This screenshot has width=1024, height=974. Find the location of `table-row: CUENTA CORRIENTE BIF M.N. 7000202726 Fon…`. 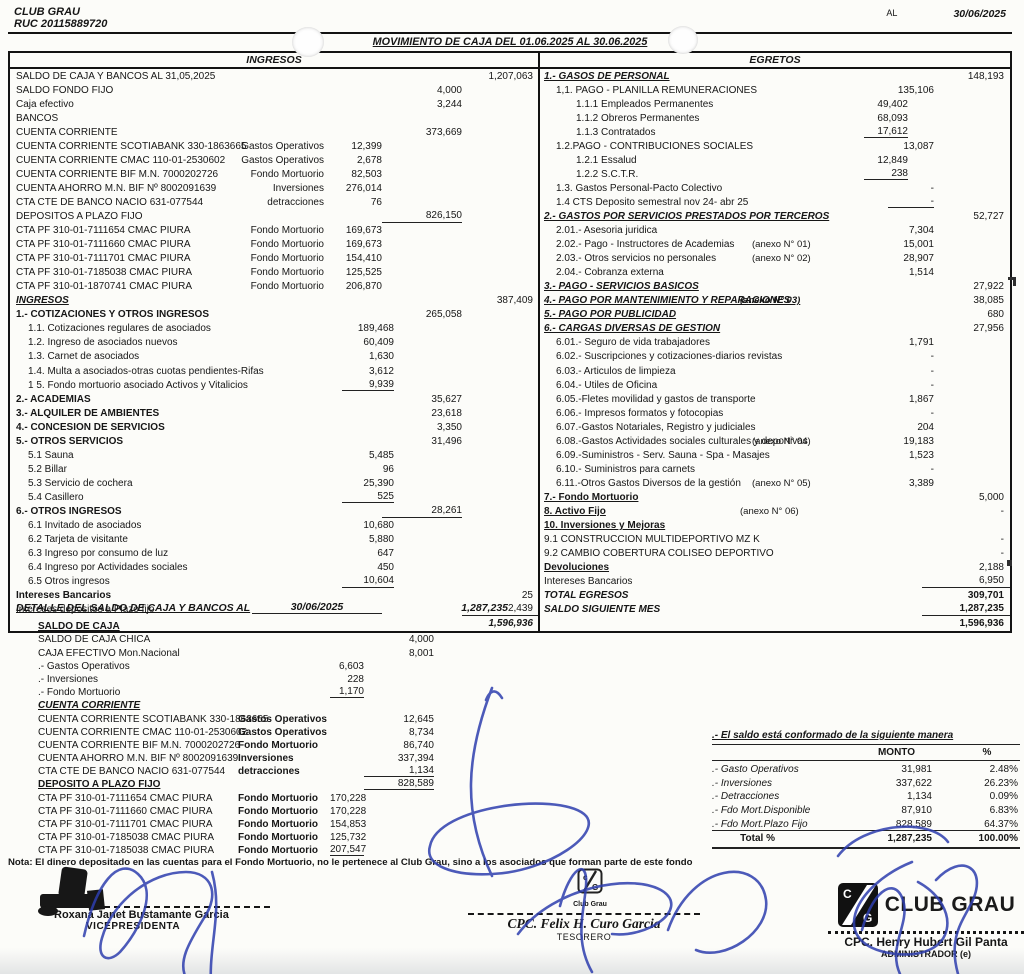

table-row: CUENTA CORRIENTE BIF M.N. 7000202726 Fon… is located at coordinates (199, 174).